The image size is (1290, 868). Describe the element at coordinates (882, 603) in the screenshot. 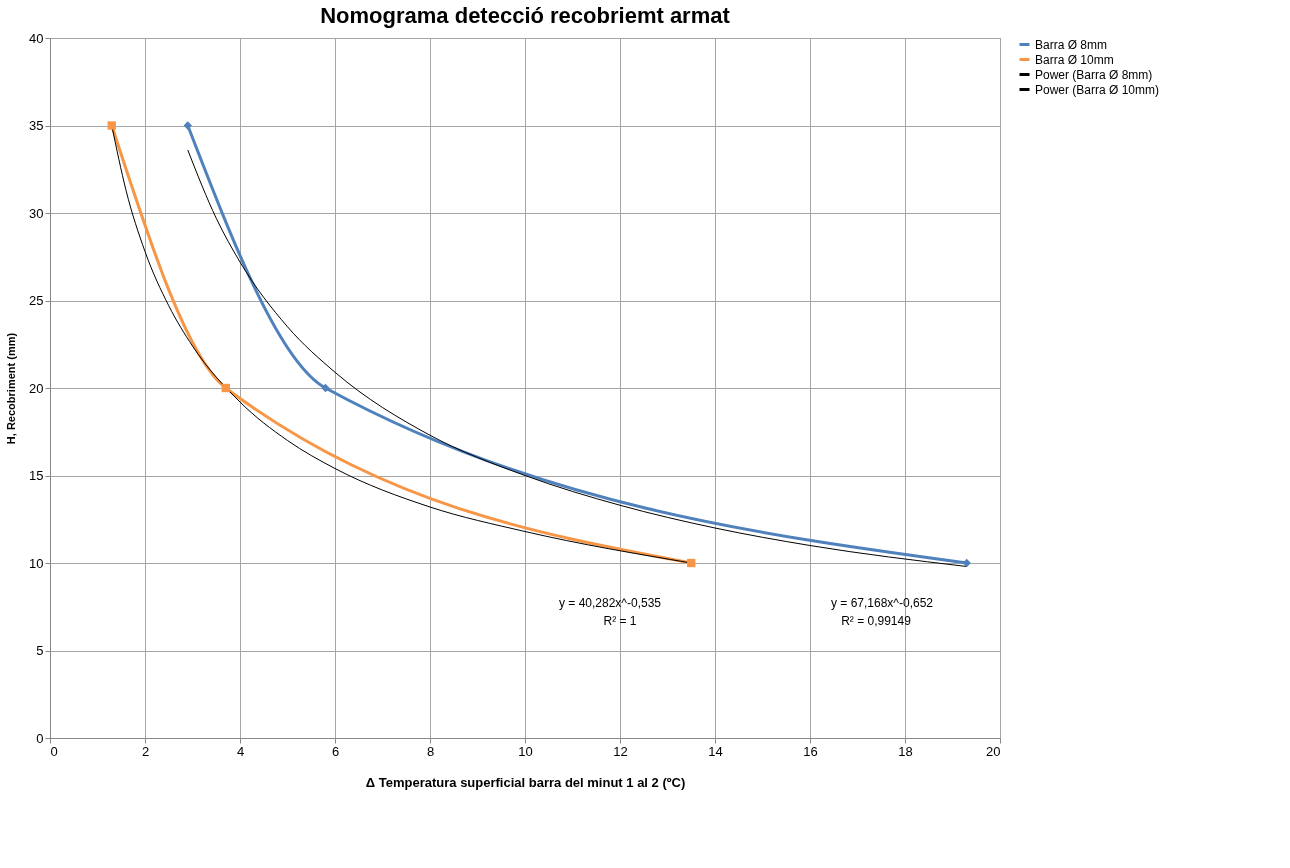

I see `annotation: y = 67,168x^-0,652` at that location.